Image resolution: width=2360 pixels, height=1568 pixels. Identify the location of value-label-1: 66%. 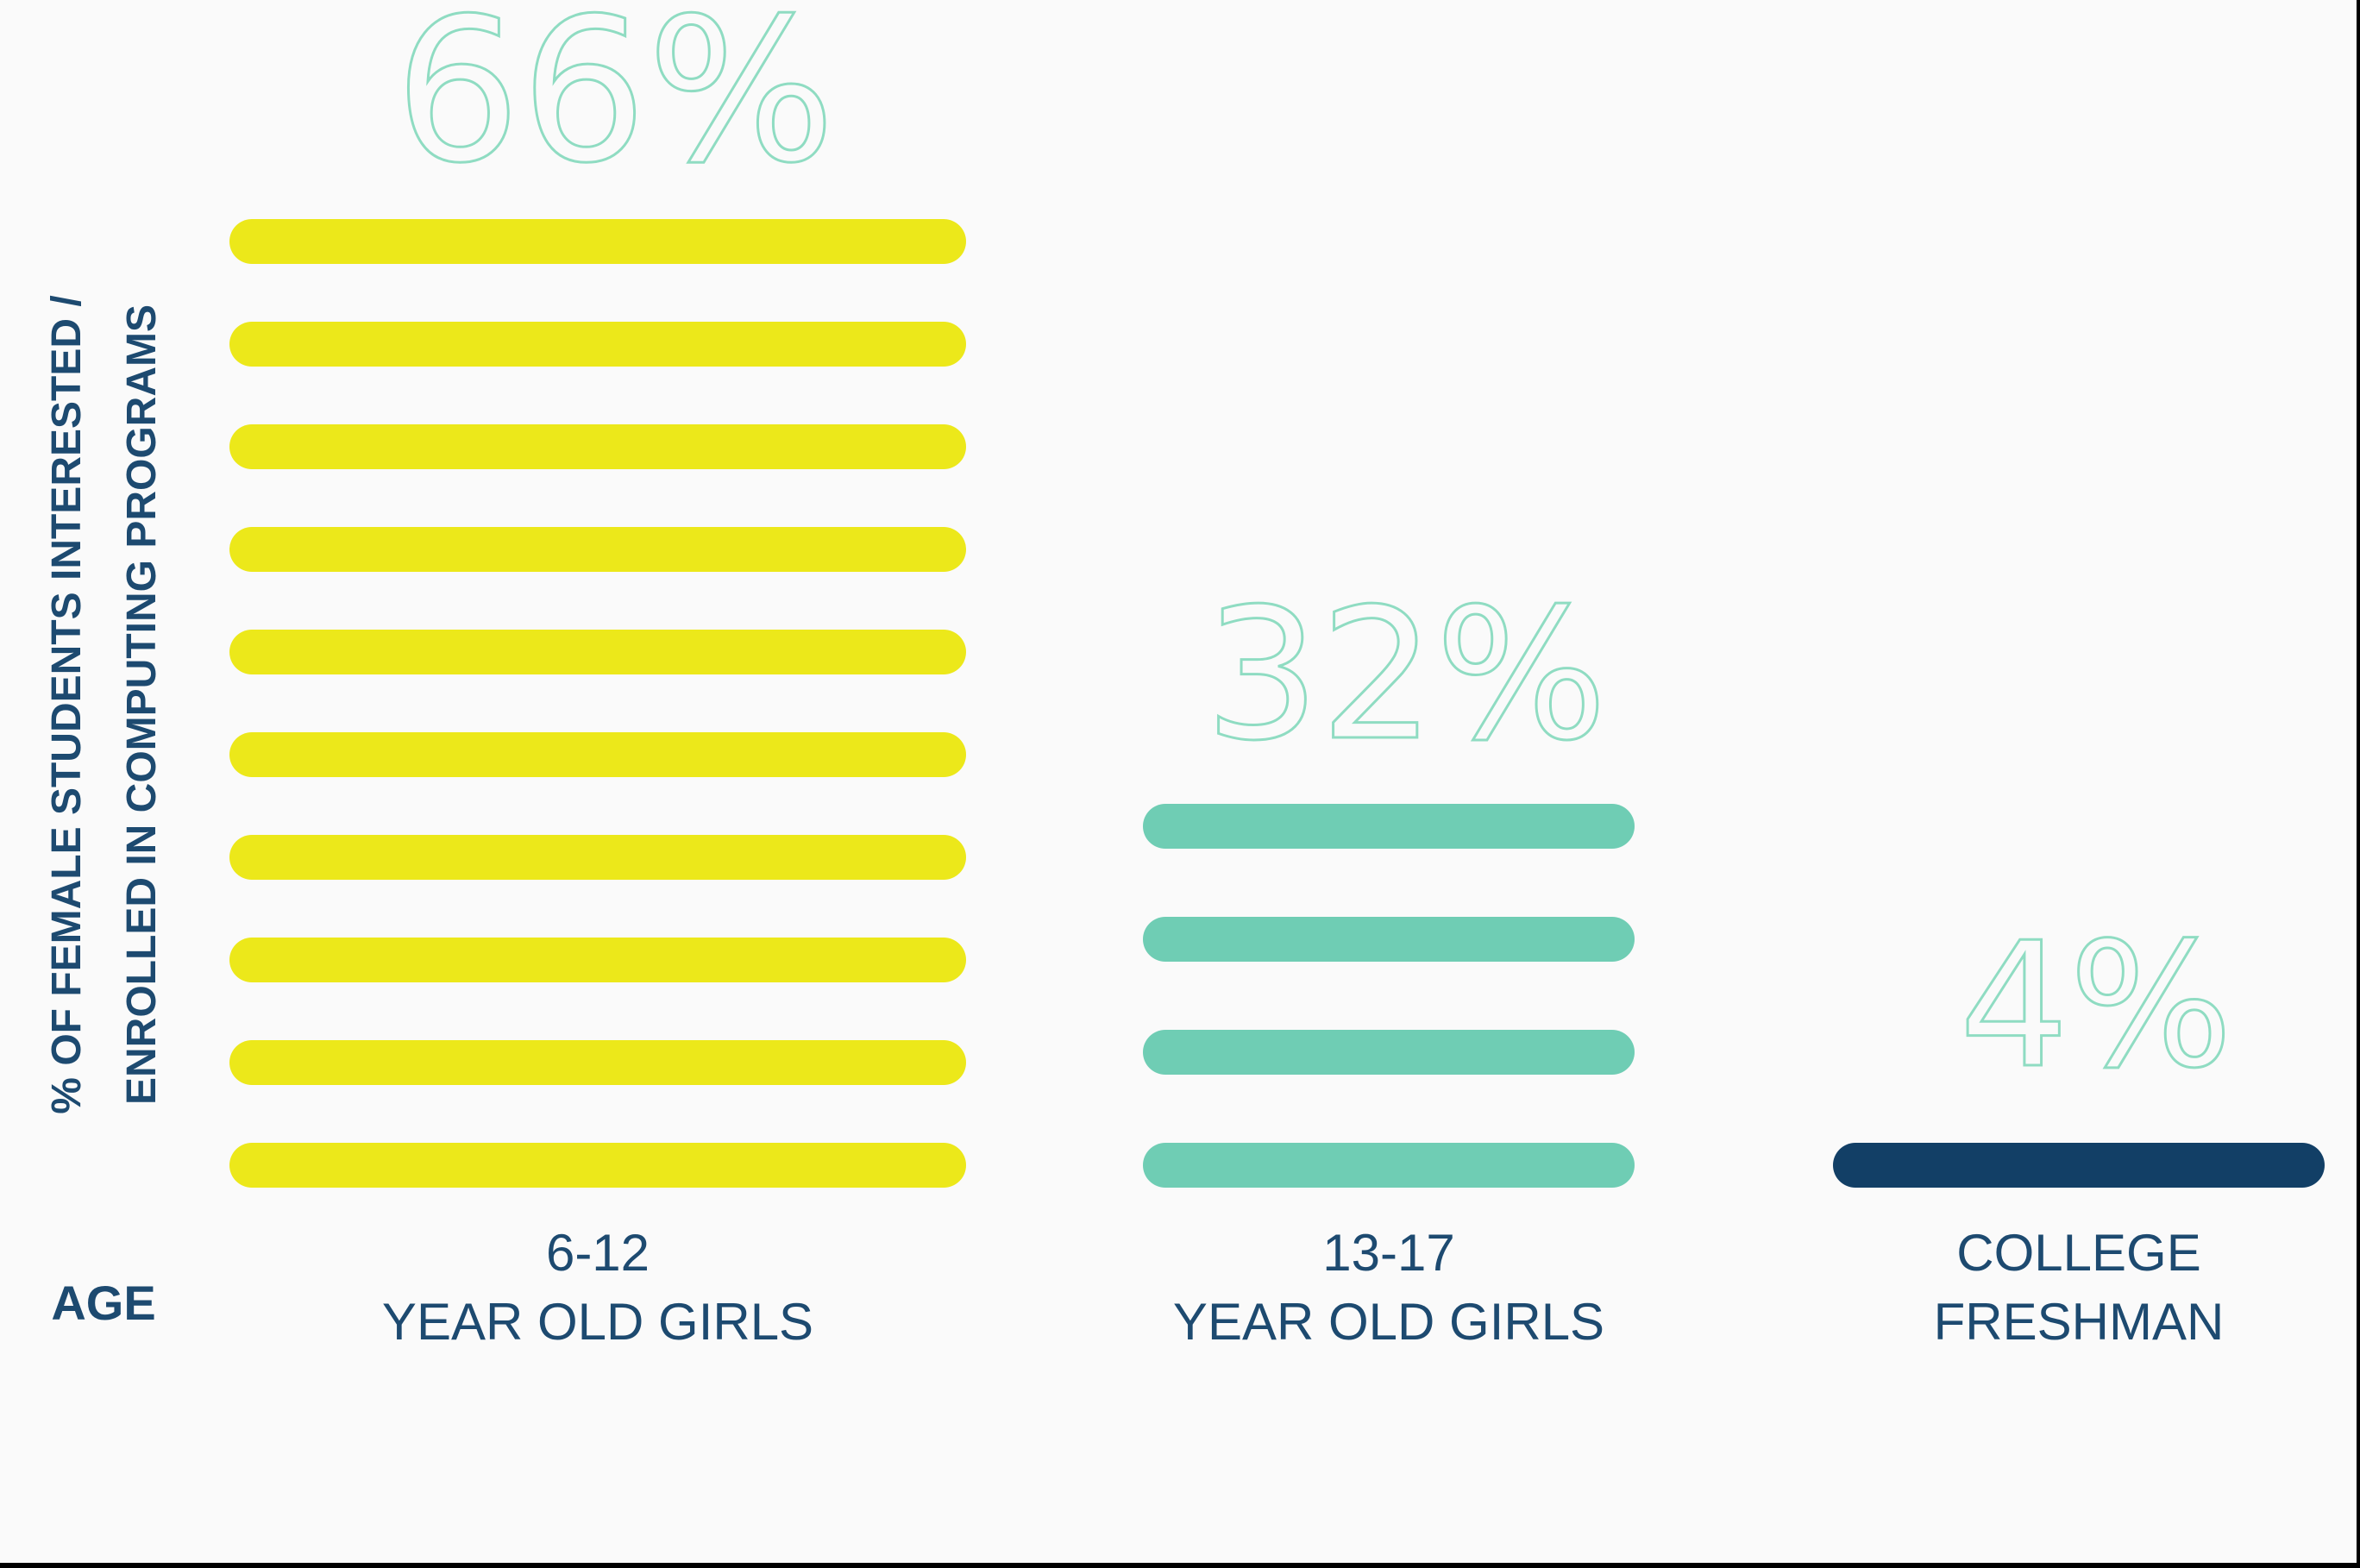
(614, 103).